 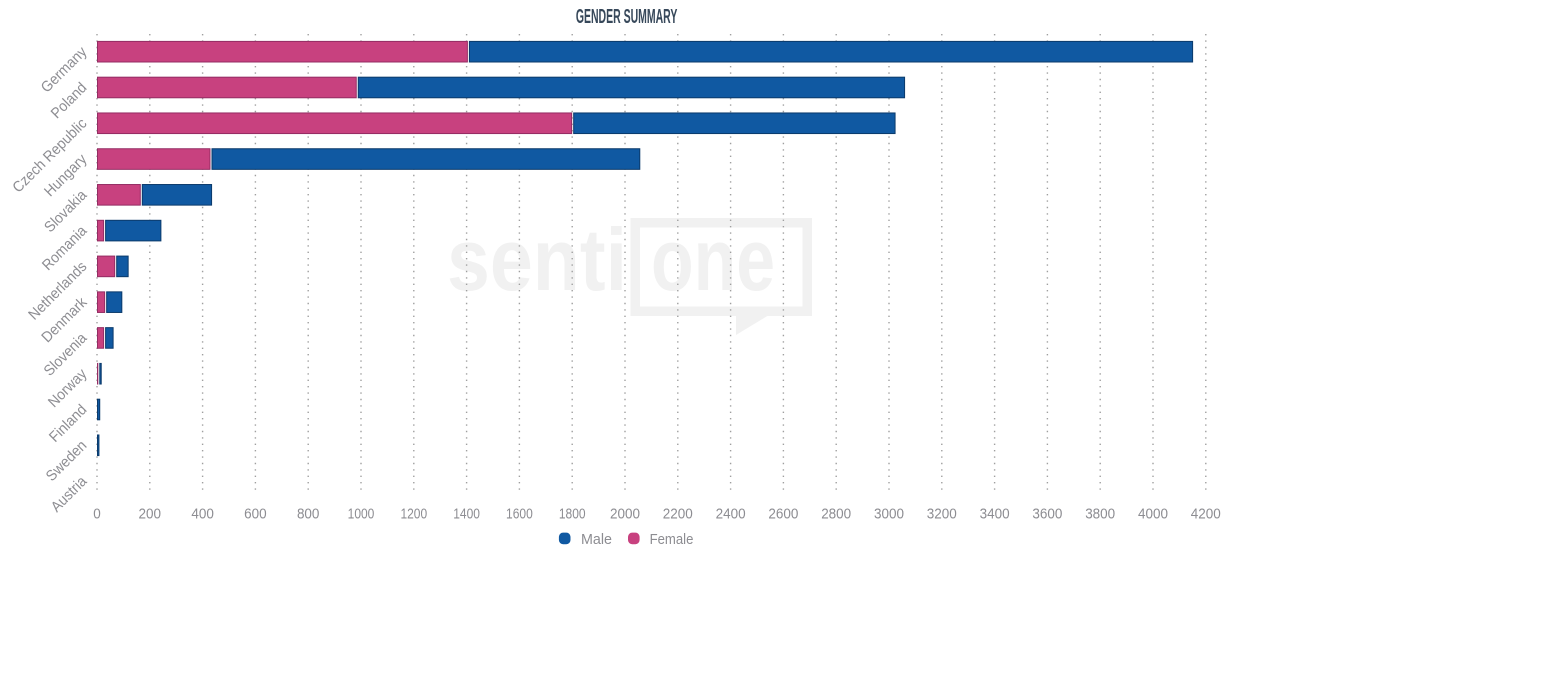 I want to click on svg-text: 4000, so click(x=1153, y=515).